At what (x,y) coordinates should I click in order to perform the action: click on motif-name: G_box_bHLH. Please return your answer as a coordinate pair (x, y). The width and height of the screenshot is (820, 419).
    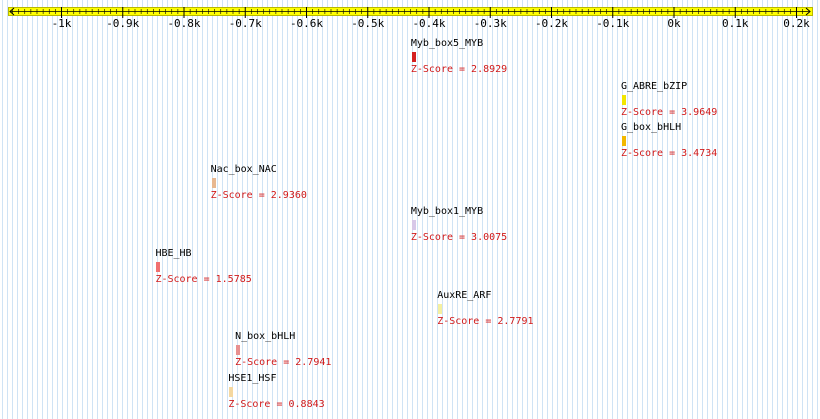
    Looking at the image, I should click on (651, 127).